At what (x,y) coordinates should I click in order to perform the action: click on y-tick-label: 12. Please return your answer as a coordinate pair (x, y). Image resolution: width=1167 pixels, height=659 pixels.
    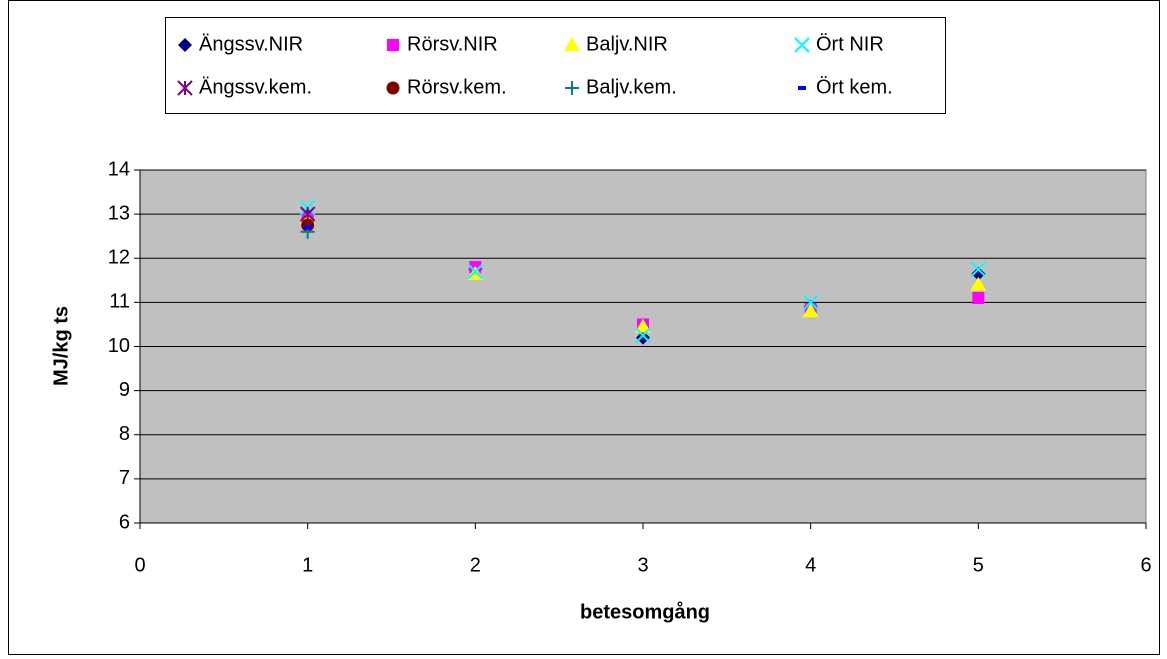
    Looking at the image, I should click on (119, 258).